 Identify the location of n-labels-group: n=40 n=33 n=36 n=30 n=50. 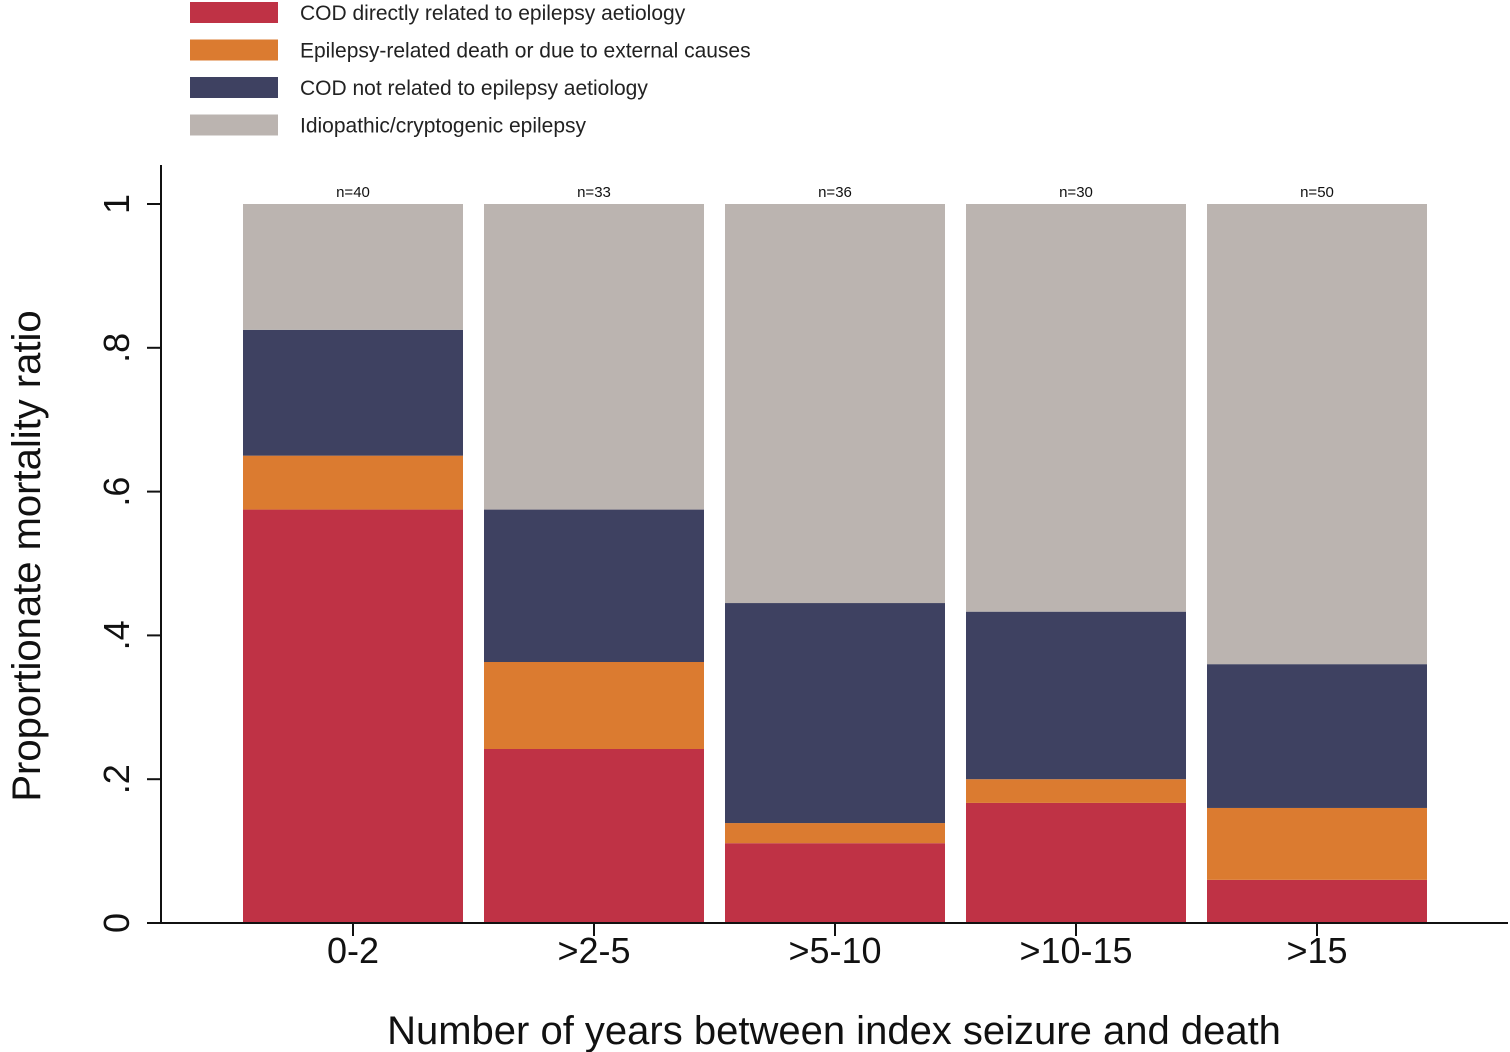
(835, 192).